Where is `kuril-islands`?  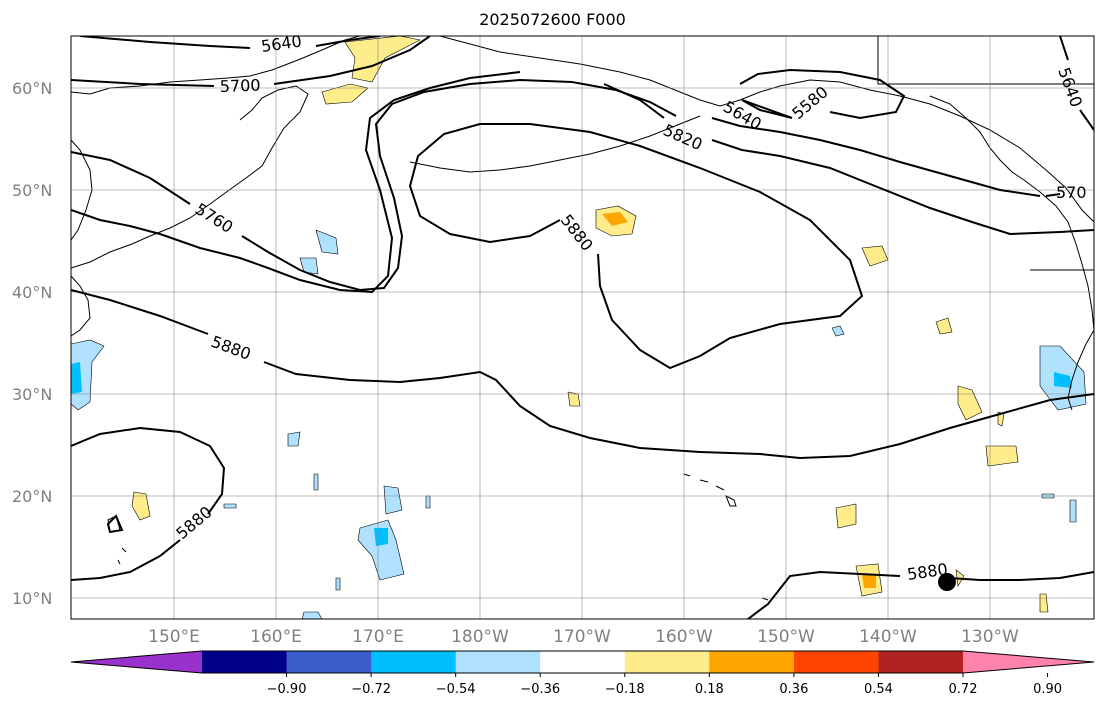 kuril-islands is located at coordinates (152, 228).